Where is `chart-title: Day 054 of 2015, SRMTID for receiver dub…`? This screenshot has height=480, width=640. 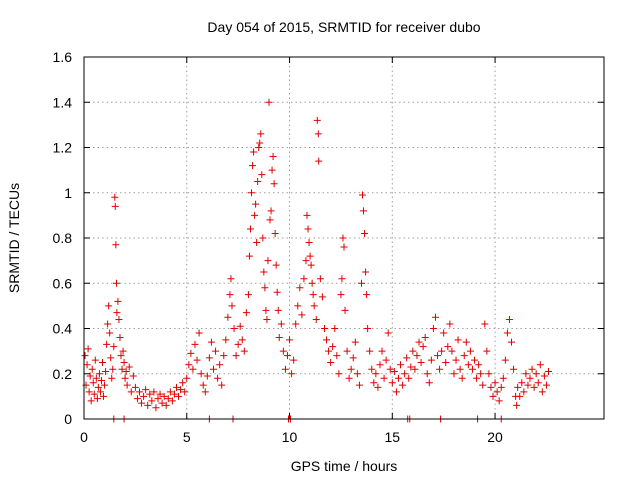 chart-title: Day 054 of 2015, SRMTID for receiver dub… is located at coordinates (343, 27).